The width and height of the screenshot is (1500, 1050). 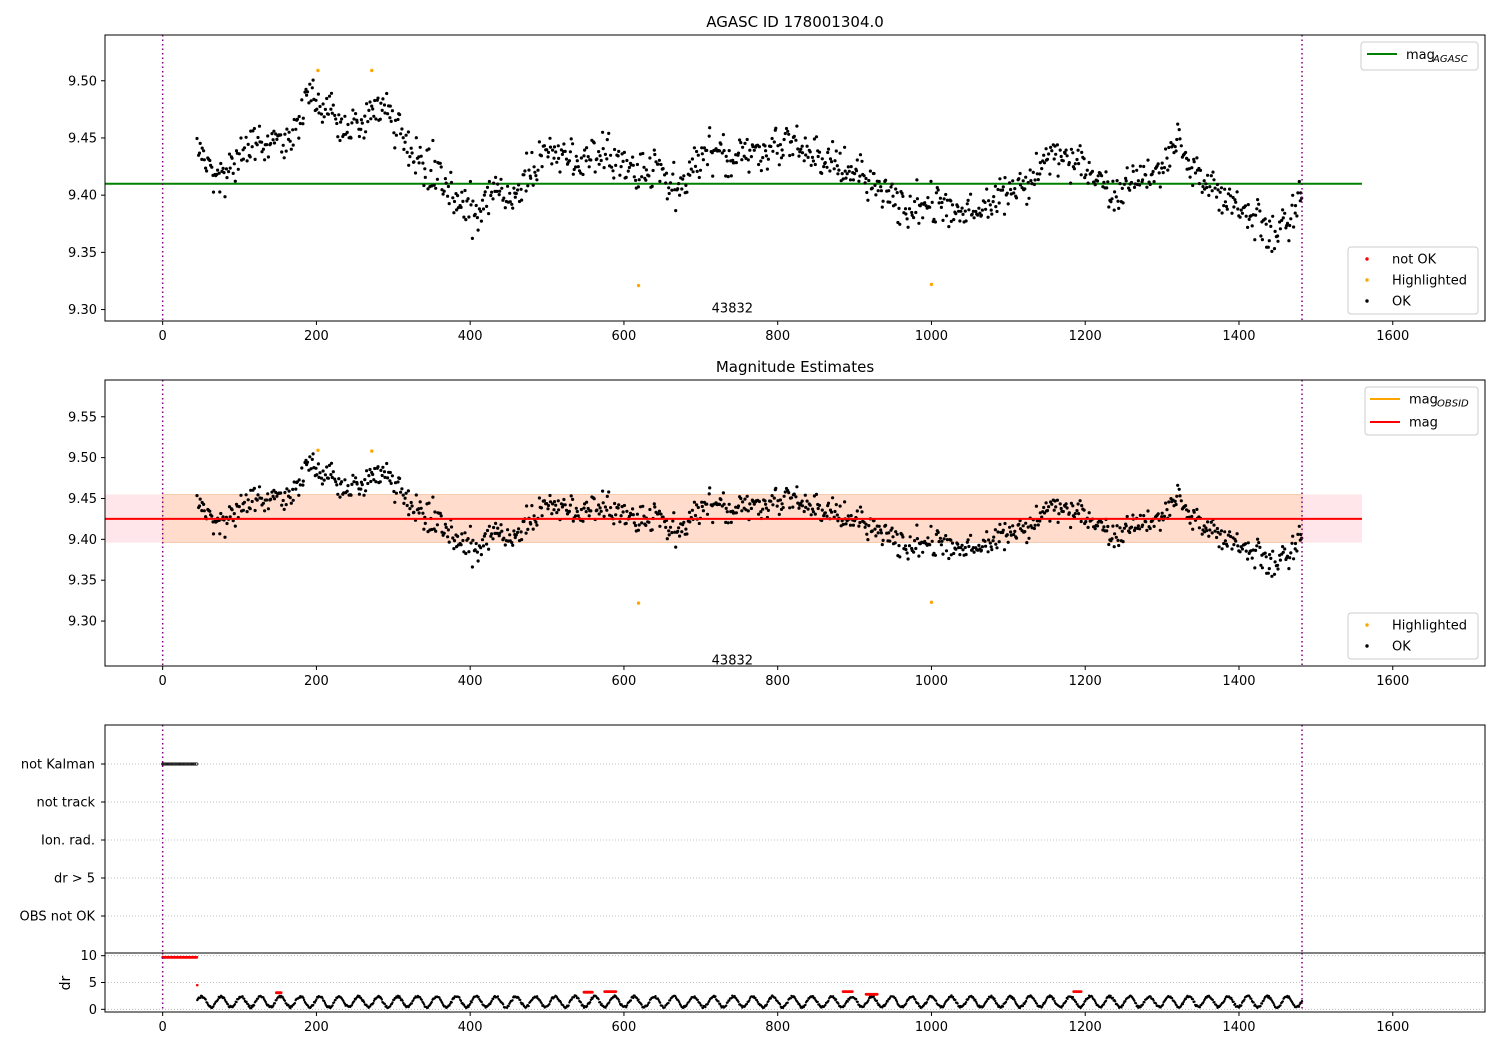 What do you see at coordinates (777, 336) in the screenshot?
I see `panel1-xtick-label-800: 800` at bounding box center [777, 336].